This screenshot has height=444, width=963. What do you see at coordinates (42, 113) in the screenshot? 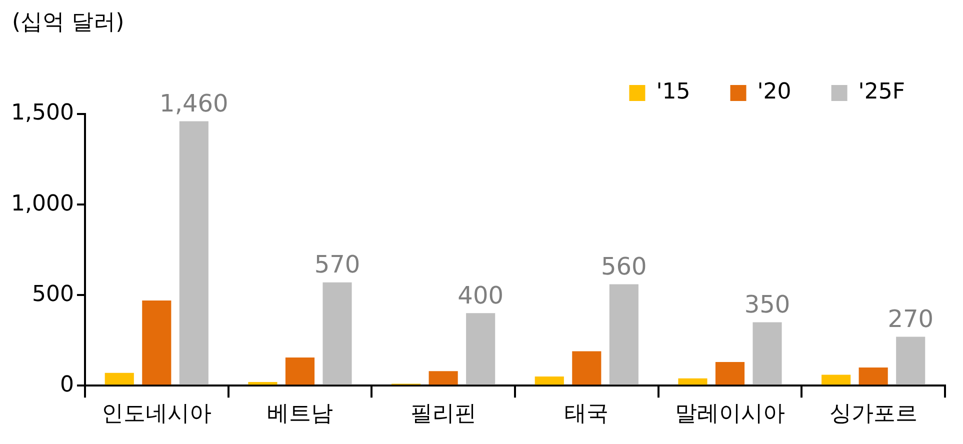
I see `y-tick-label: 1,500` at bounding box center [42, 113].